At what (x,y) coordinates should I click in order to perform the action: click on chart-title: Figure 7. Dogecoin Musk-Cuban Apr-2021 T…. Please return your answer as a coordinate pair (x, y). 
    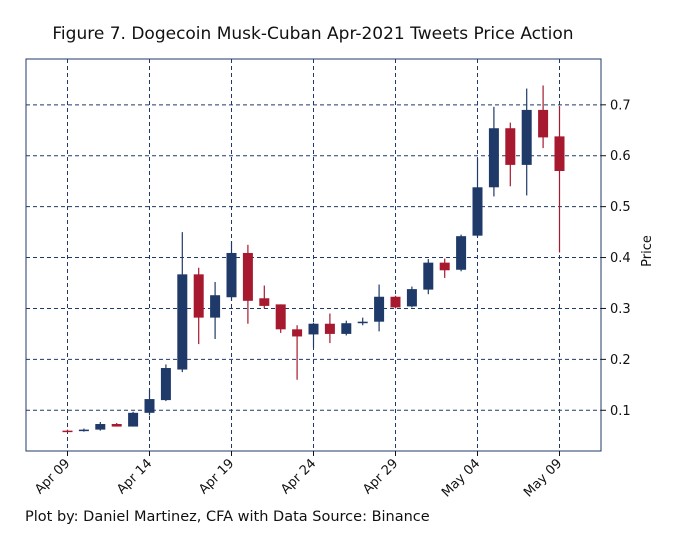
    Looking at the image, I should click on (312, 34).